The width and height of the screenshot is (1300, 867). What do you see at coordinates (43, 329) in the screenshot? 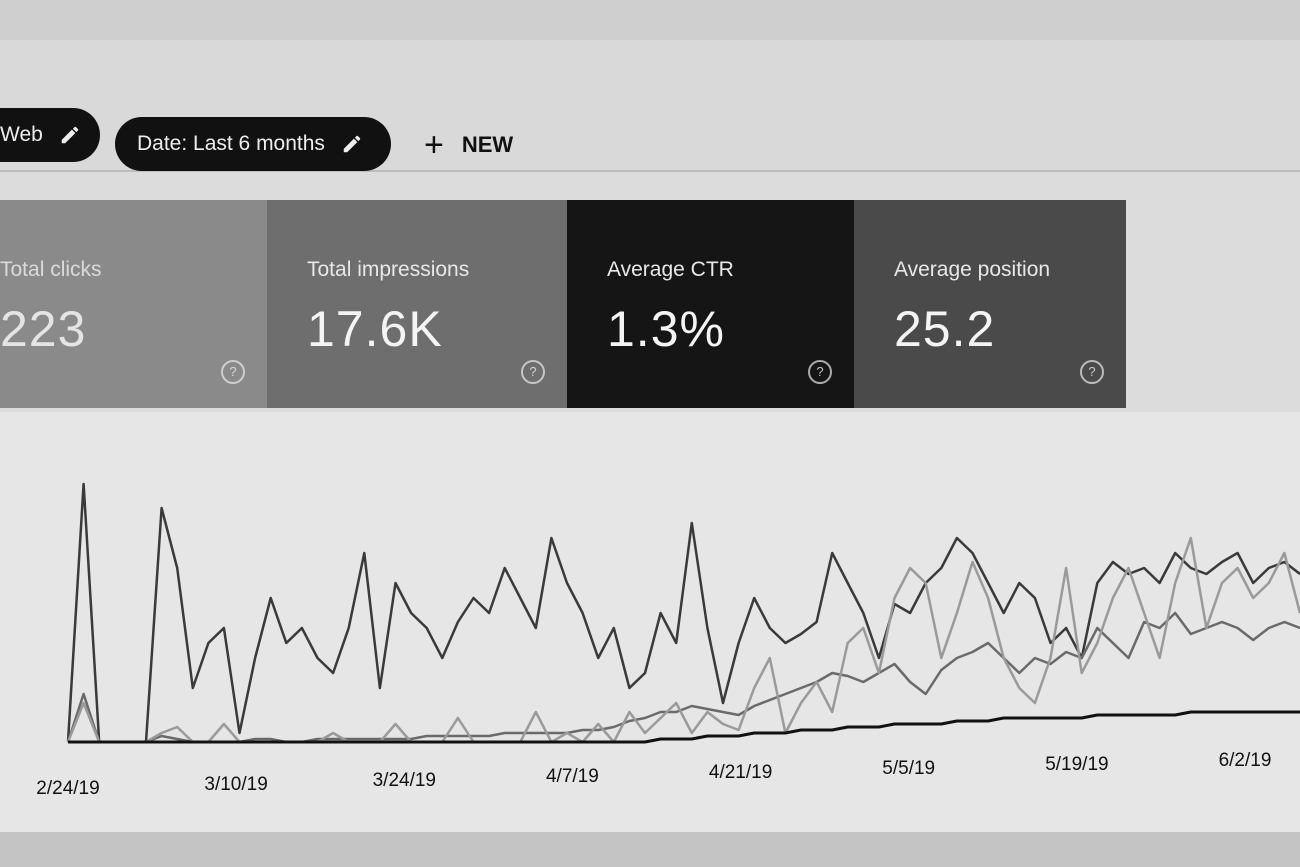
I see `metric-value: 223` at bounding box center [43, 329].